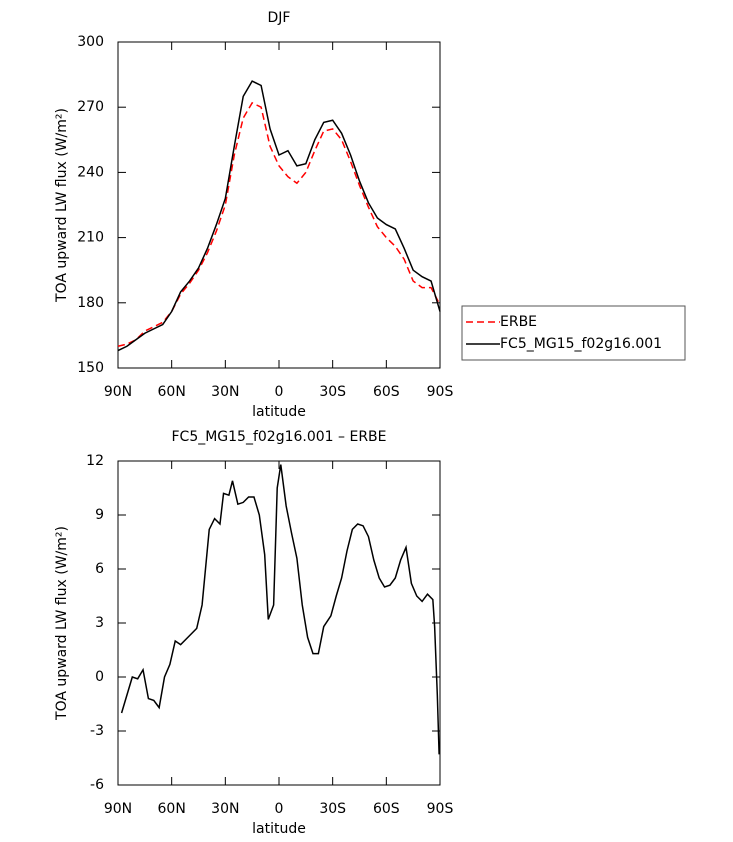 The image size is (733, 842). Describe the element at coordinates (278, 437) in the screenshot. I see `chart-title: FC5_MG15_f02g16.001 – ERBE` at that location.